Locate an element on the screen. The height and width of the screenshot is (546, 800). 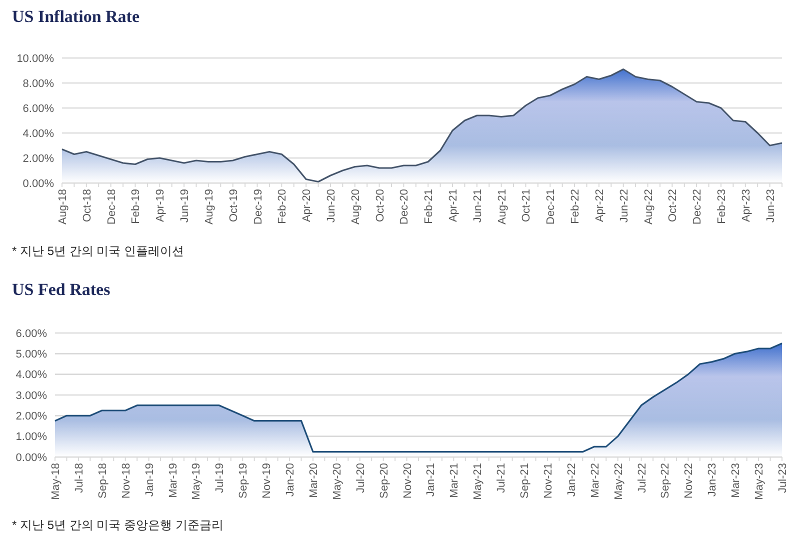
x-tick-label: Nov-18 is located at coordinates (126, 480).